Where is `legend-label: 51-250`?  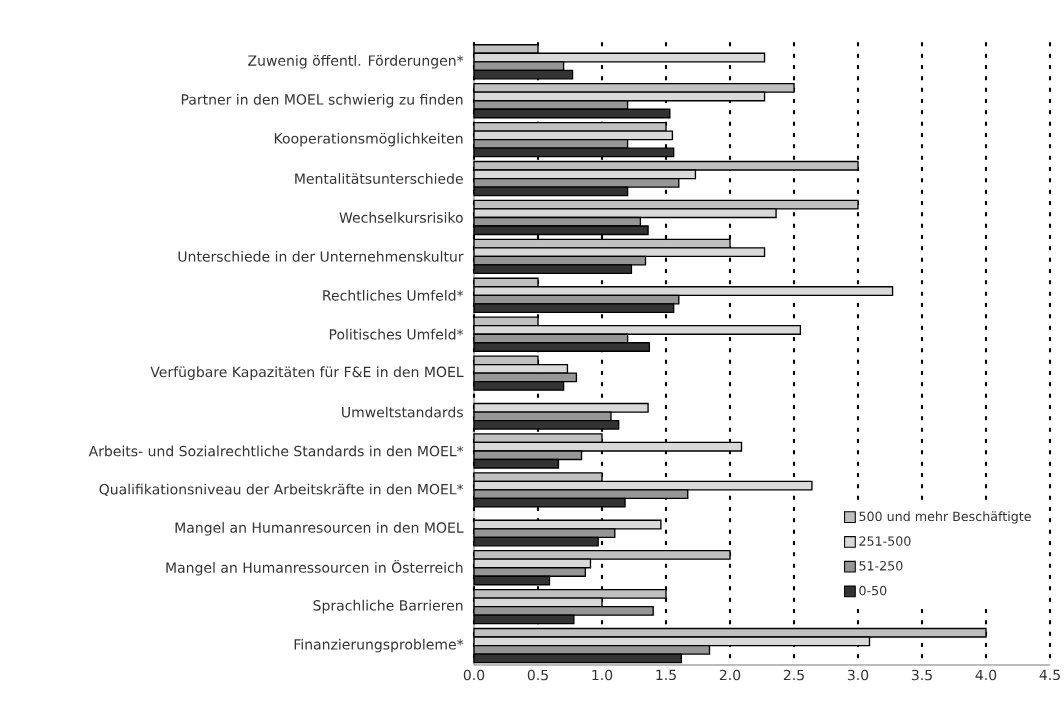 legend-label: 51-250 is located at coordinates (881, 565).